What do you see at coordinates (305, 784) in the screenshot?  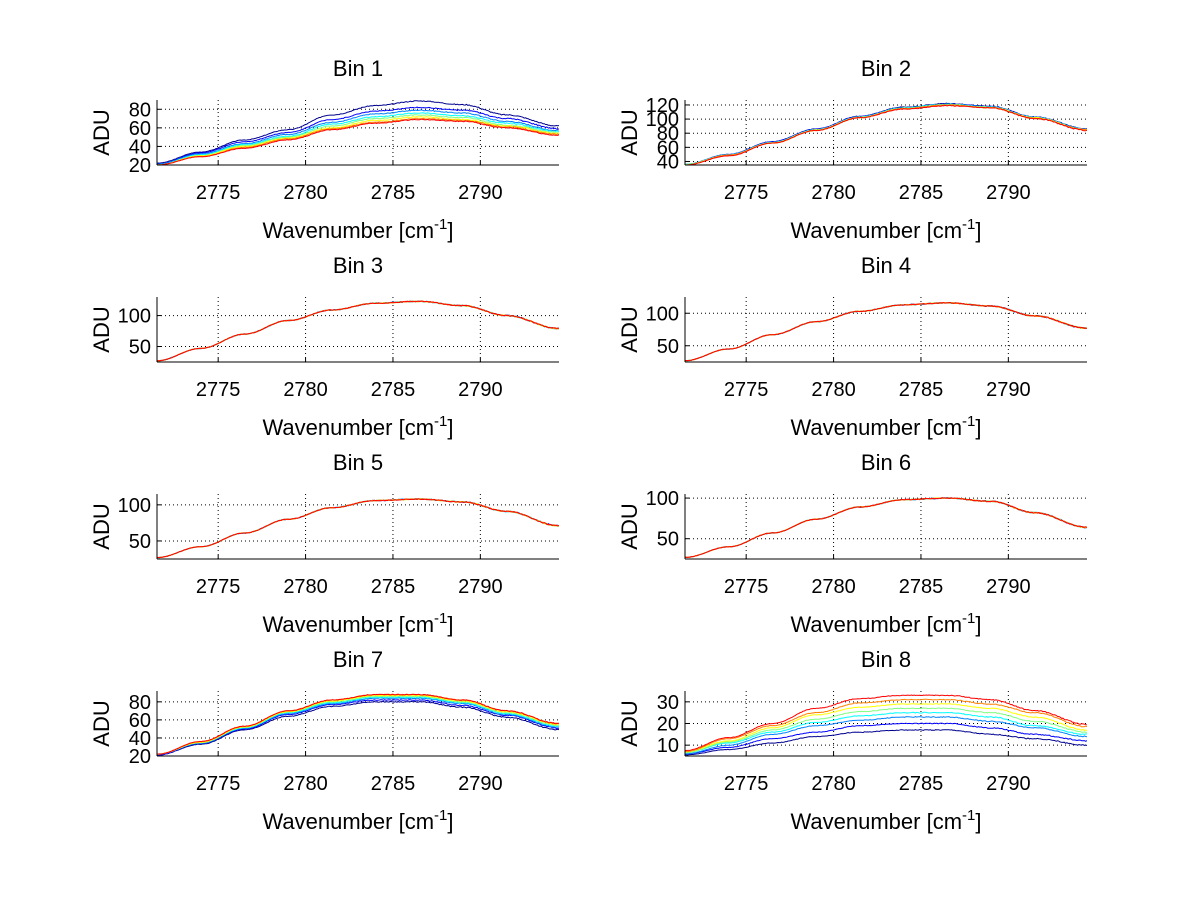 I see `chart-7-xtick-label: 2780` at bounding box center [305, 784].